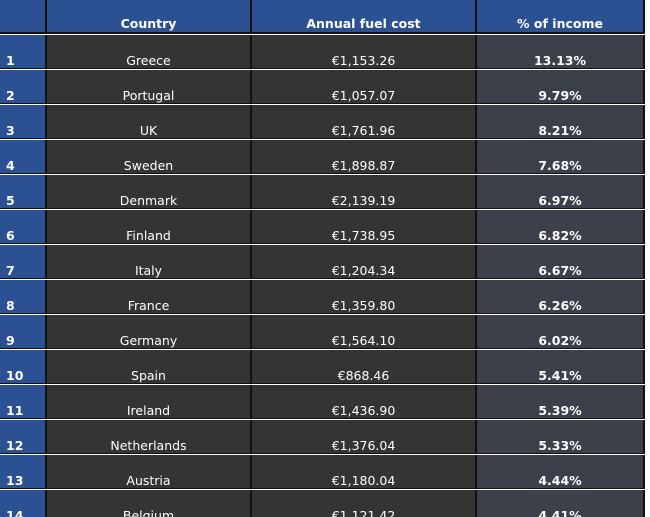  Describe the element at coordinates (561, 122) in the screenshot. I see `percent-cell: 8.21%` at that location.